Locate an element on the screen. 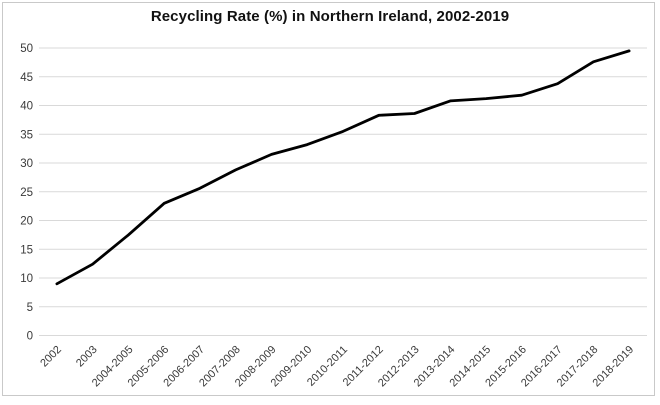 This screenshot has width=660, height=405. y-axis-tick-label: 45 is located at coordinates (26, 78).